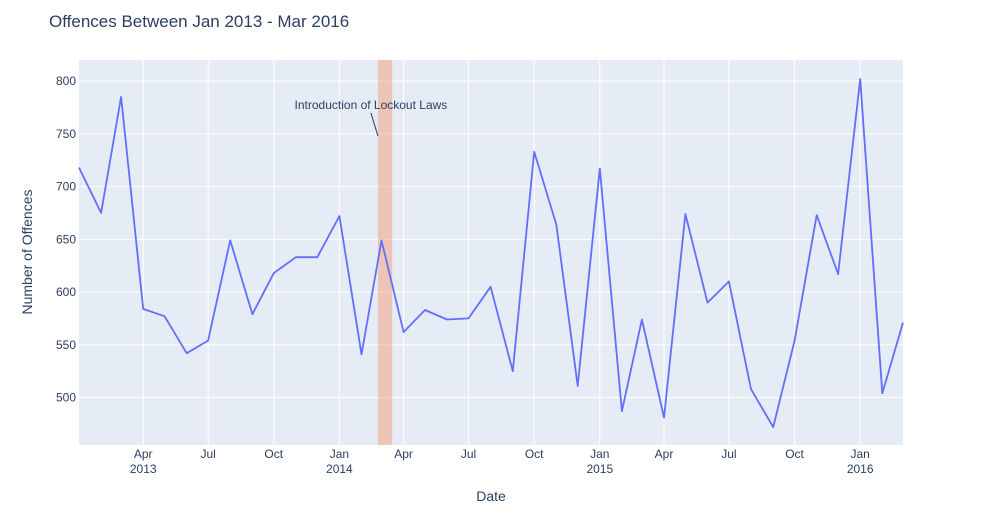 The image size is (983, 525). I want to click on x-tick-year-label: 2013, so click(143, 469).